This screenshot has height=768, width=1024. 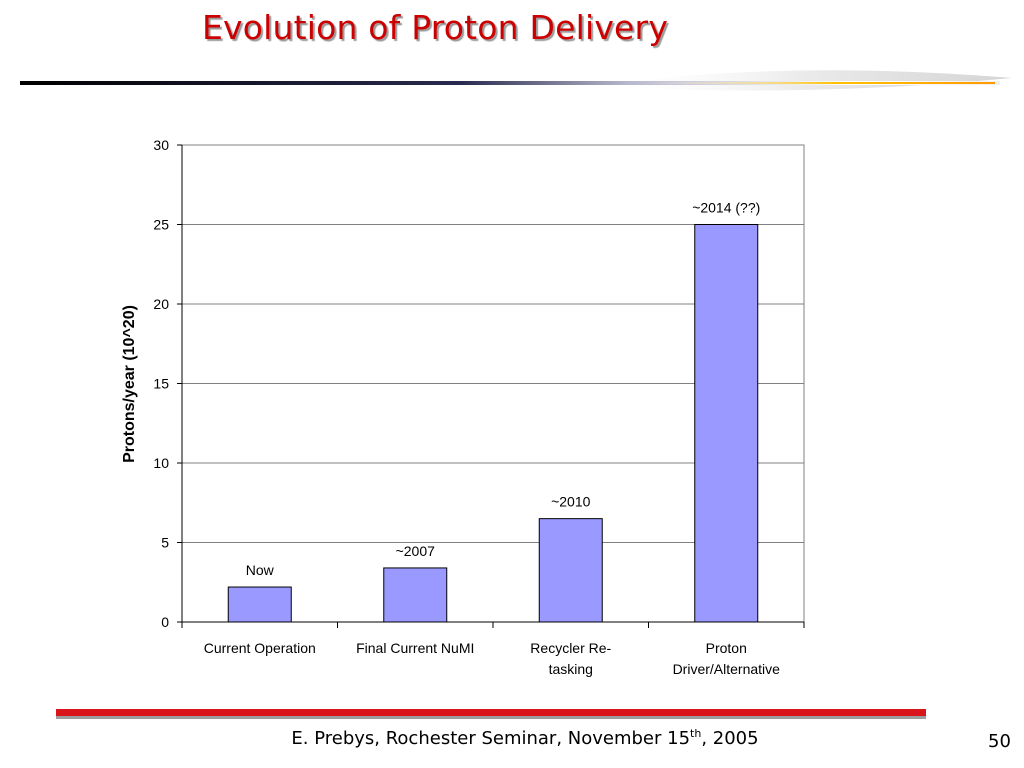 I want to click on bar-data-label: ~2010, so click(x=571, y=502).